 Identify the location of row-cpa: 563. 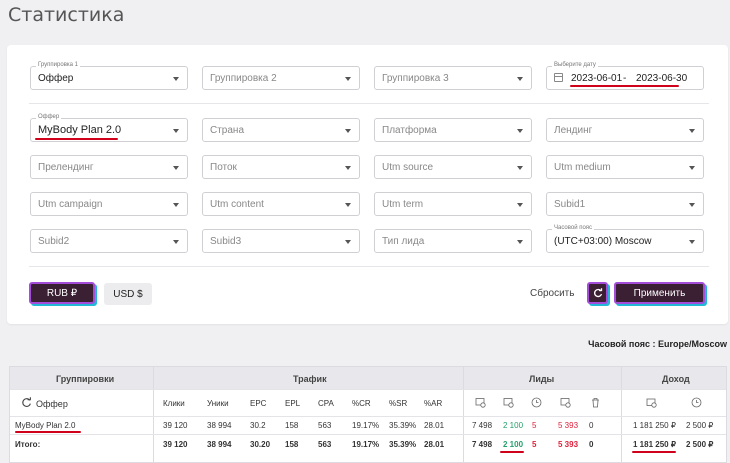
(325, 425).